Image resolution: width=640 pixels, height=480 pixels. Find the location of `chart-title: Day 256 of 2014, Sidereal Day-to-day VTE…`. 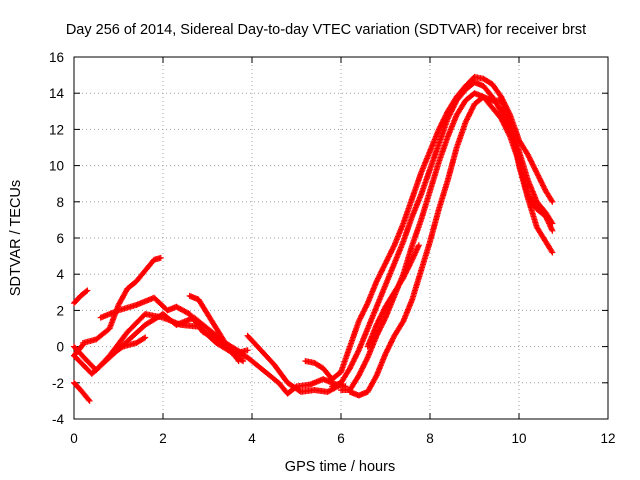

chart-title: Day 256 of 2014, Sidereal Day-to-day VTE… is located at coordinates (326, 30).